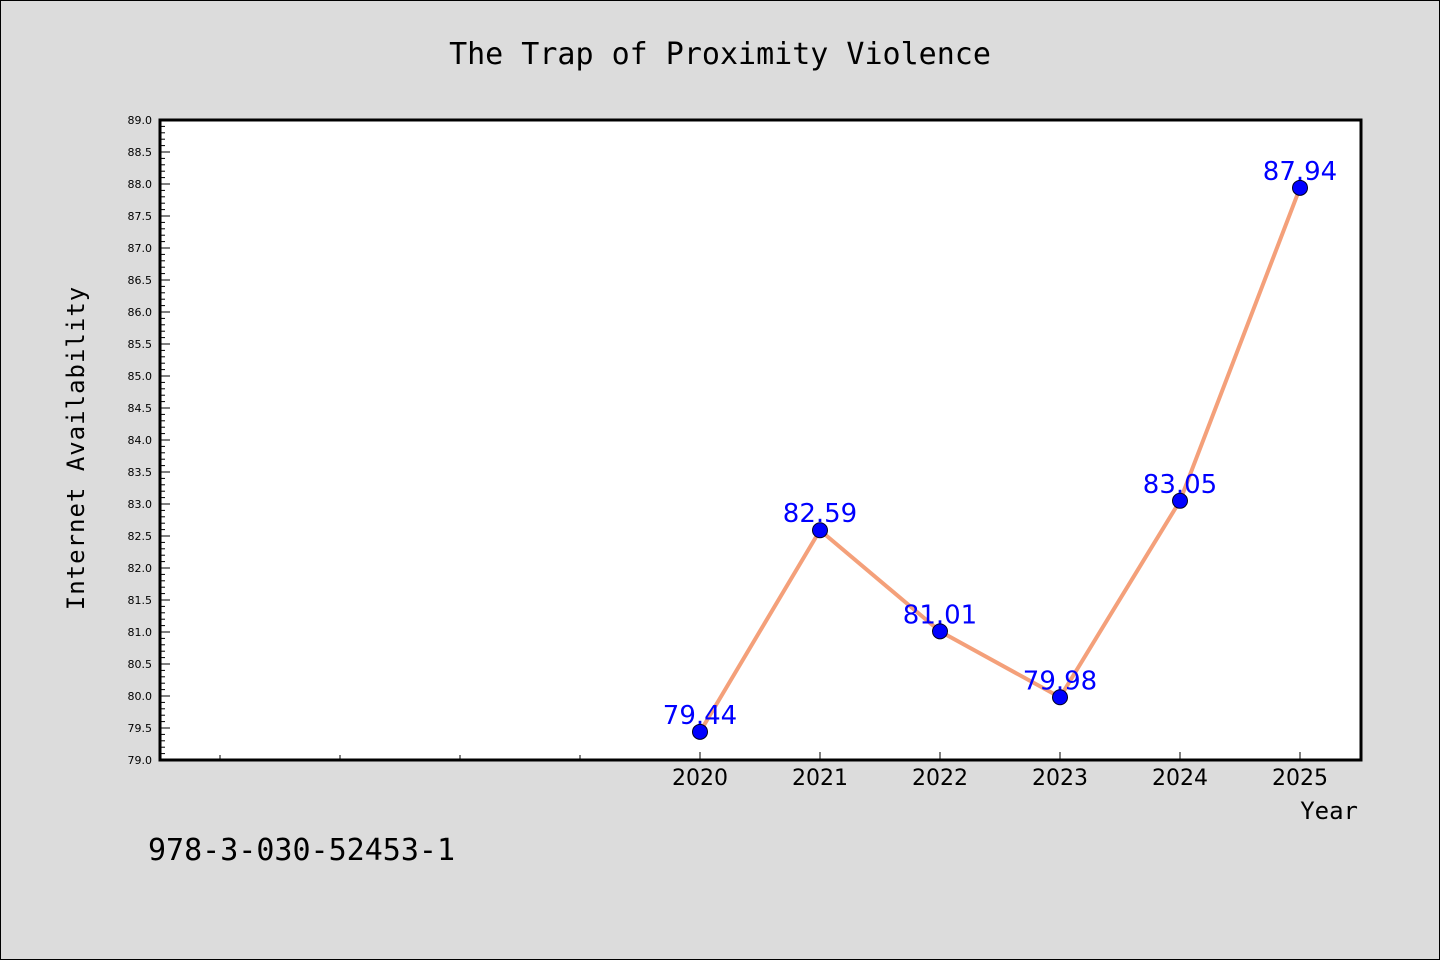 The width and height of the screenshot is (1440, 960). What do you see at coordinates (820, 514) in the screenshot?
I see `data-label: 82.59` at bounding box center [820, 514].